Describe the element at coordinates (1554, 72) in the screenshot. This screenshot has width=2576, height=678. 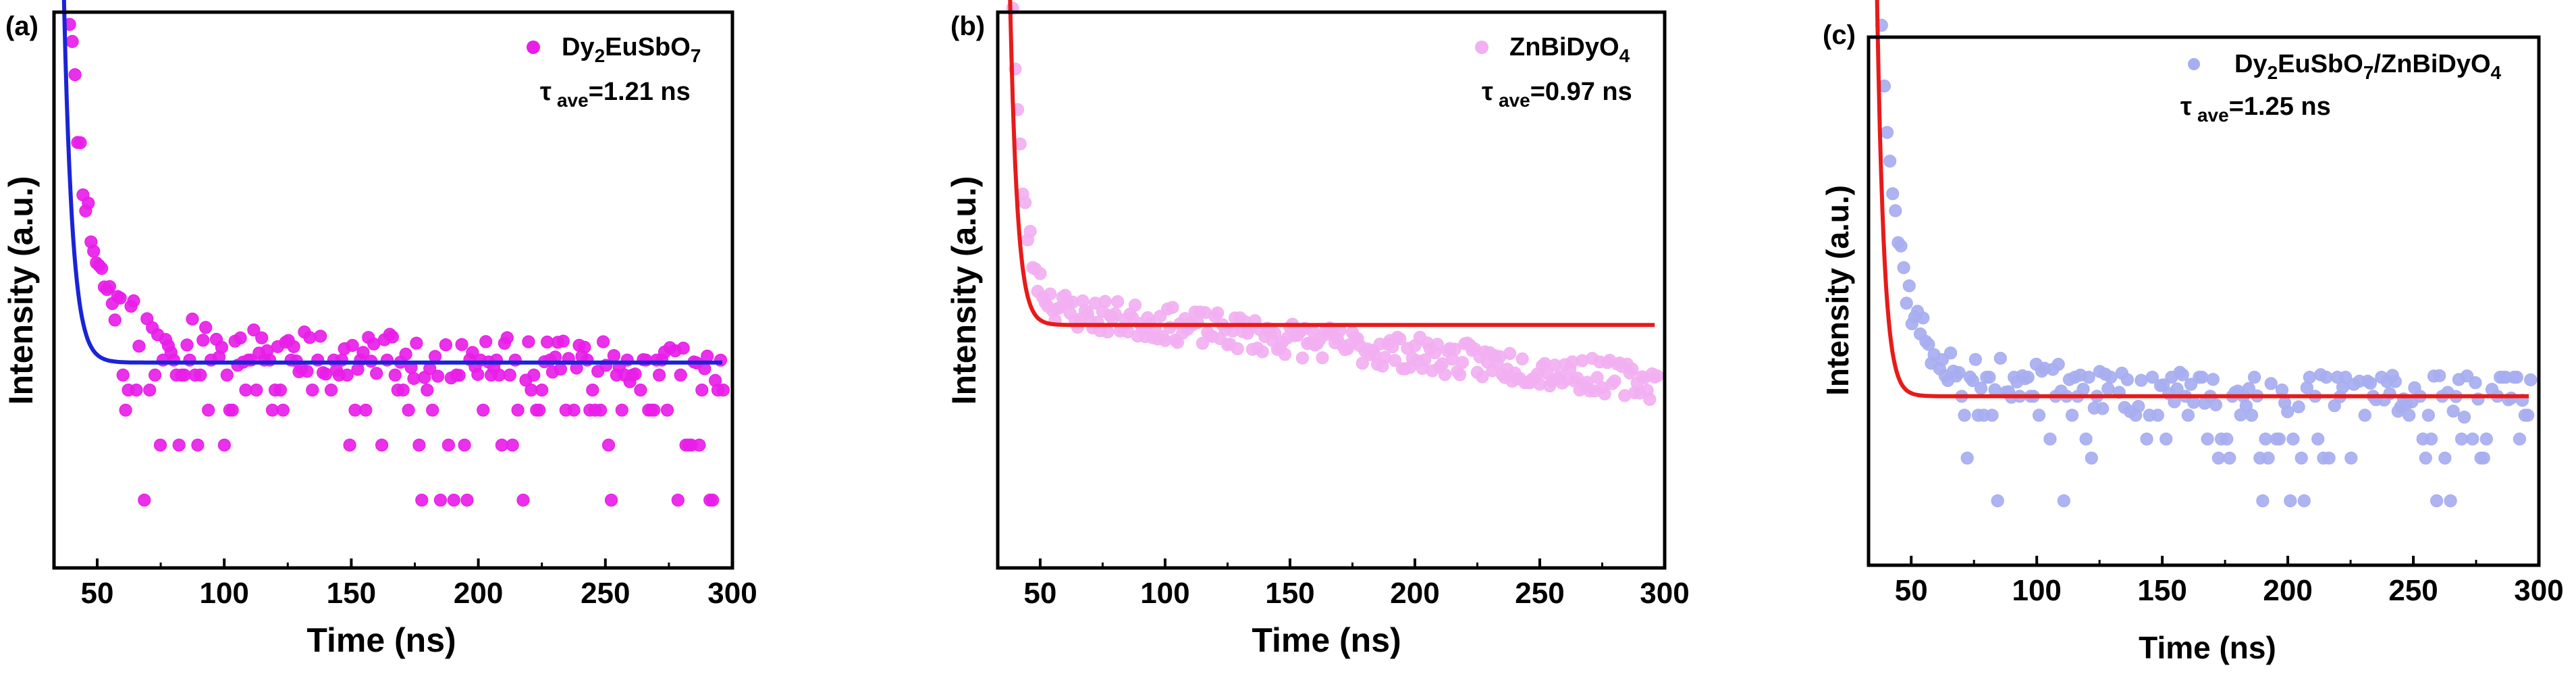
I see `legend: ZnBiDyO4 τ ave=0.97 ns` at that location.